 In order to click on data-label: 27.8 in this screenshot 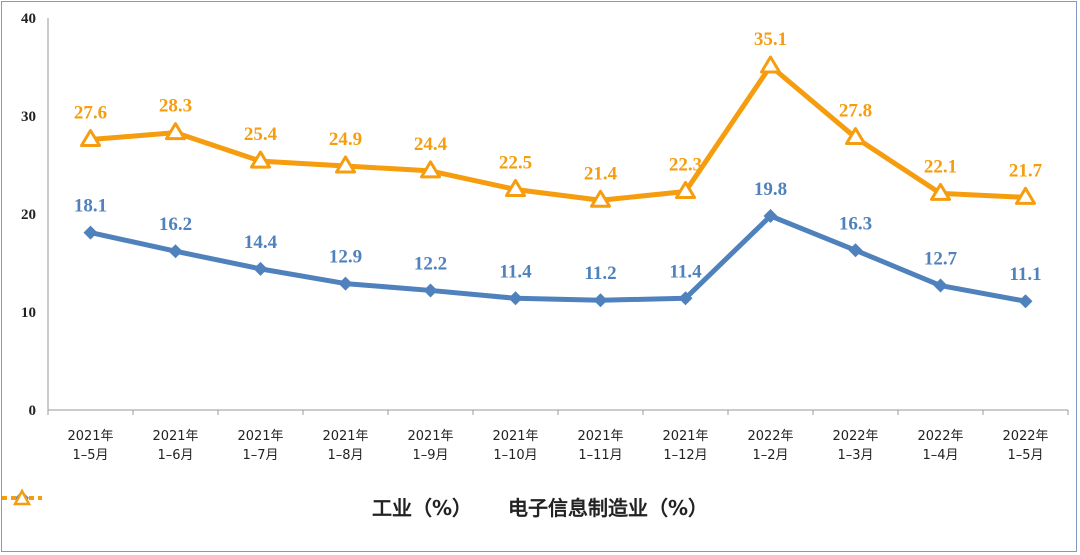, I will do `click(855, 111)`.